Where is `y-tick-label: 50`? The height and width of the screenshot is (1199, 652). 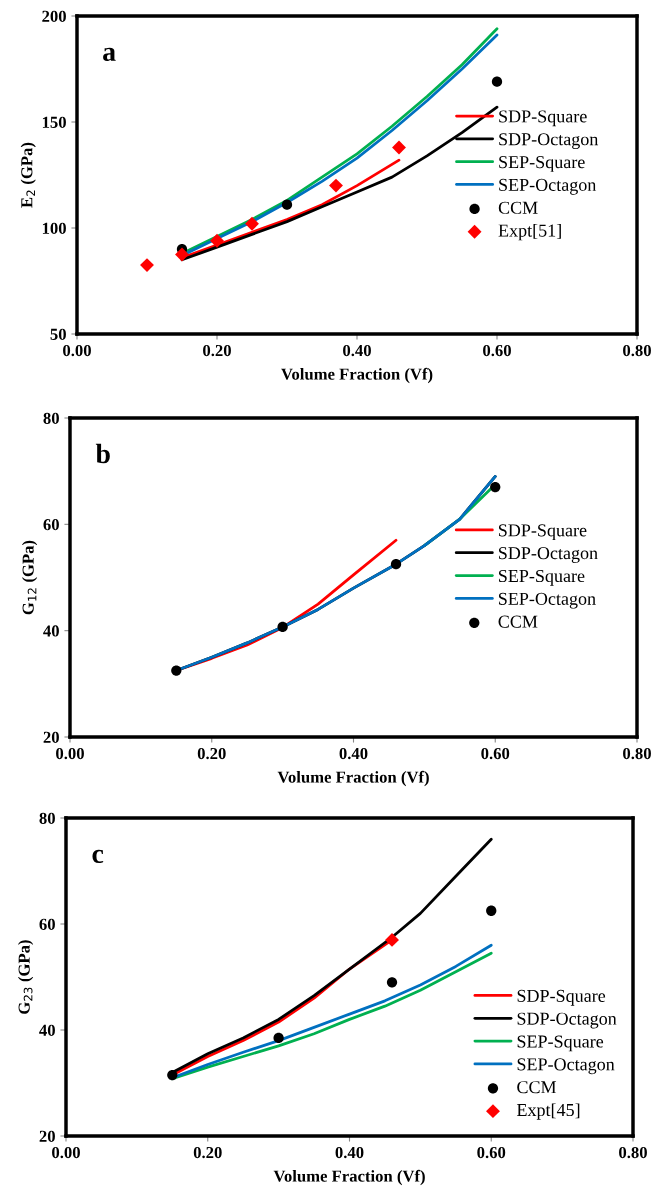
y-tick-label: 50 is located at coordinates (58, 334).